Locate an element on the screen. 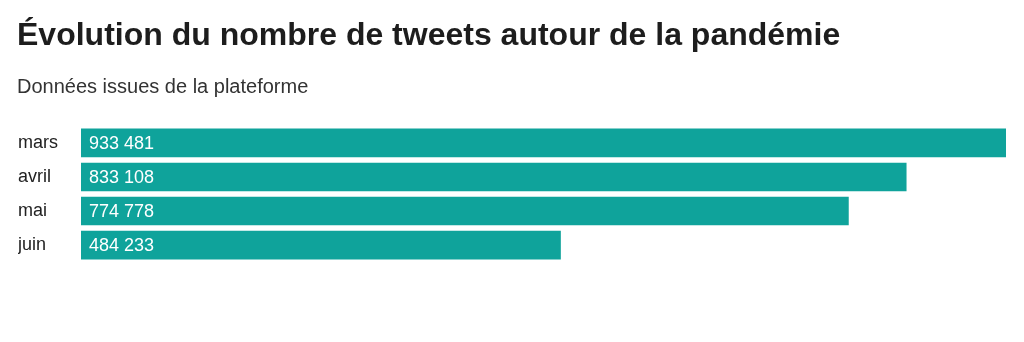 The width and height of the screenshot is (1024, 342). data-label: 484 233 is located at coordinates (122, 245).